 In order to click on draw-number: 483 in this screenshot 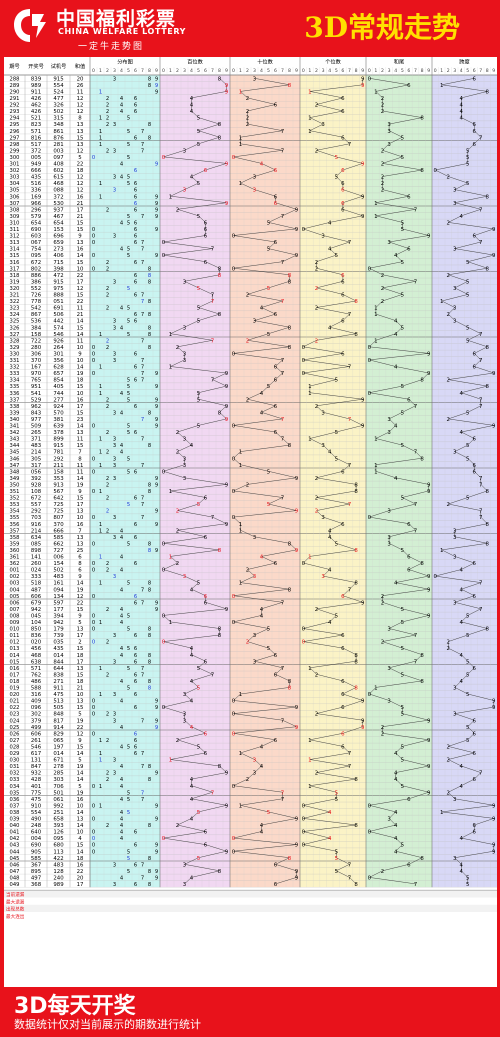, I will do `click(36, 446)`.